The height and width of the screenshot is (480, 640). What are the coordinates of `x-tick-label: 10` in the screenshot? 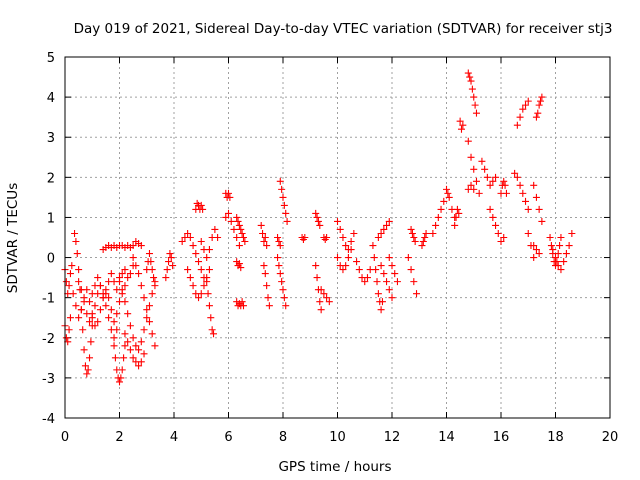 It's located at (337, 437).